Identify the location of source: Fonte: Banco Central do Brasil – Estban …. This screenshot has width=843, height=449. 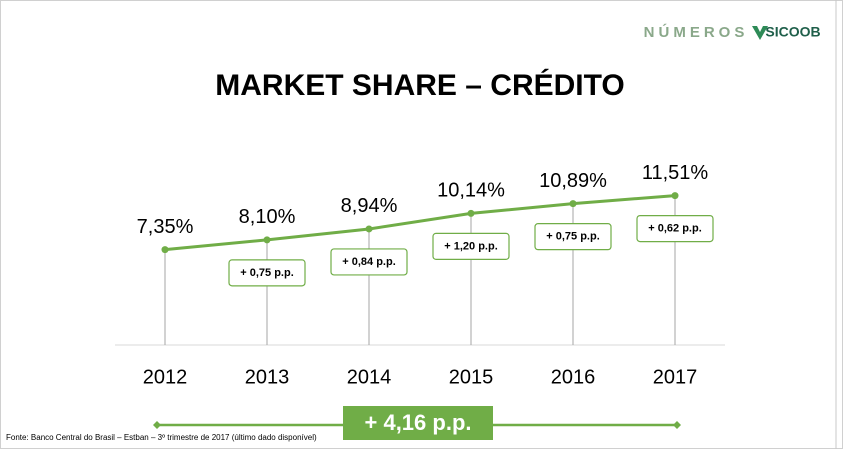
(161, 437).